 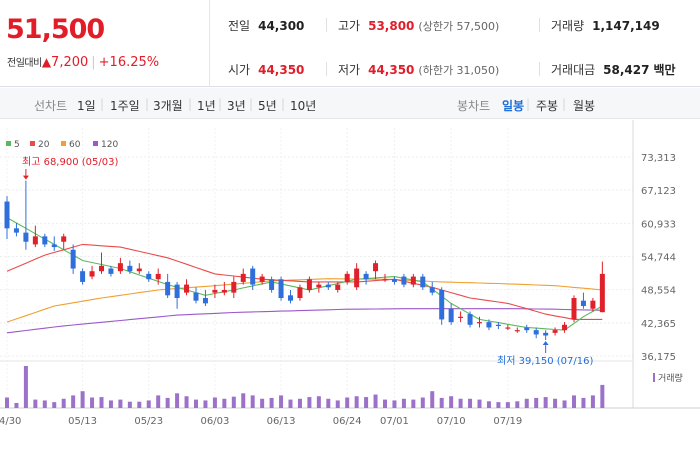 I want to click on y-tick-label: 60,933, so click(x=658, y=224).